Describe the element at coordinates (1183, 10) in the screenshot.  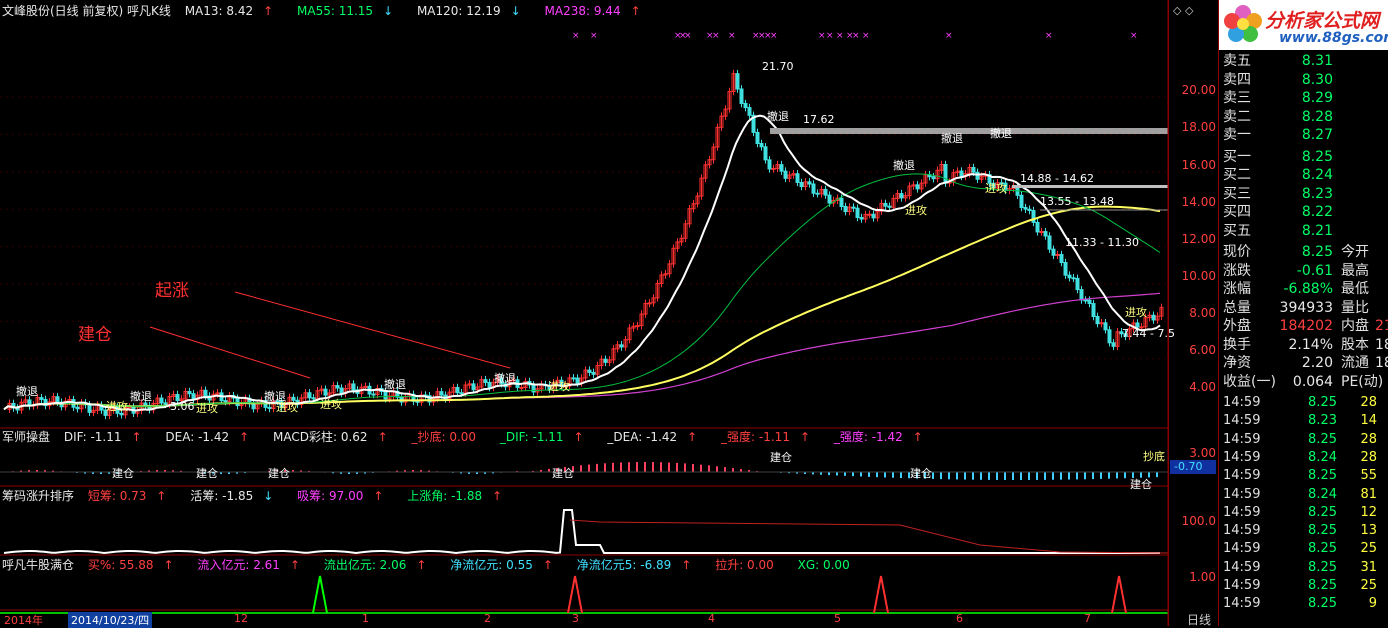
I see `window-controls: ◇ ◇` at that location.